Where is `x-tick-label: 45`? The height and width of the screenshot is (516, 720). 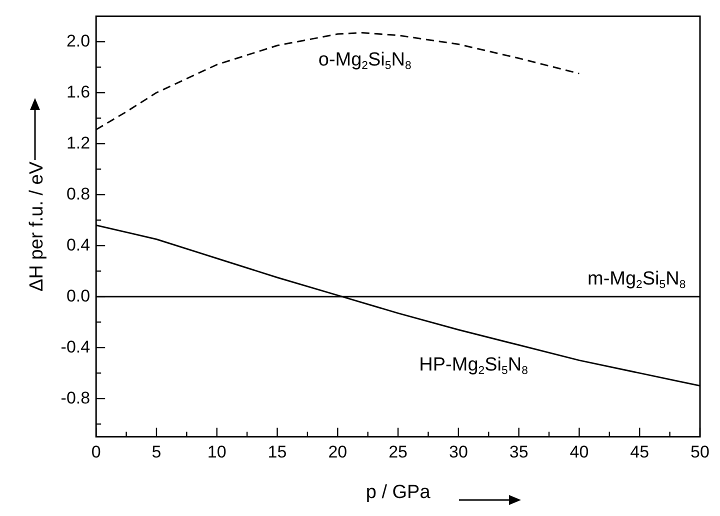 x-tick-label: 45 is located at coordinates (640, 452).